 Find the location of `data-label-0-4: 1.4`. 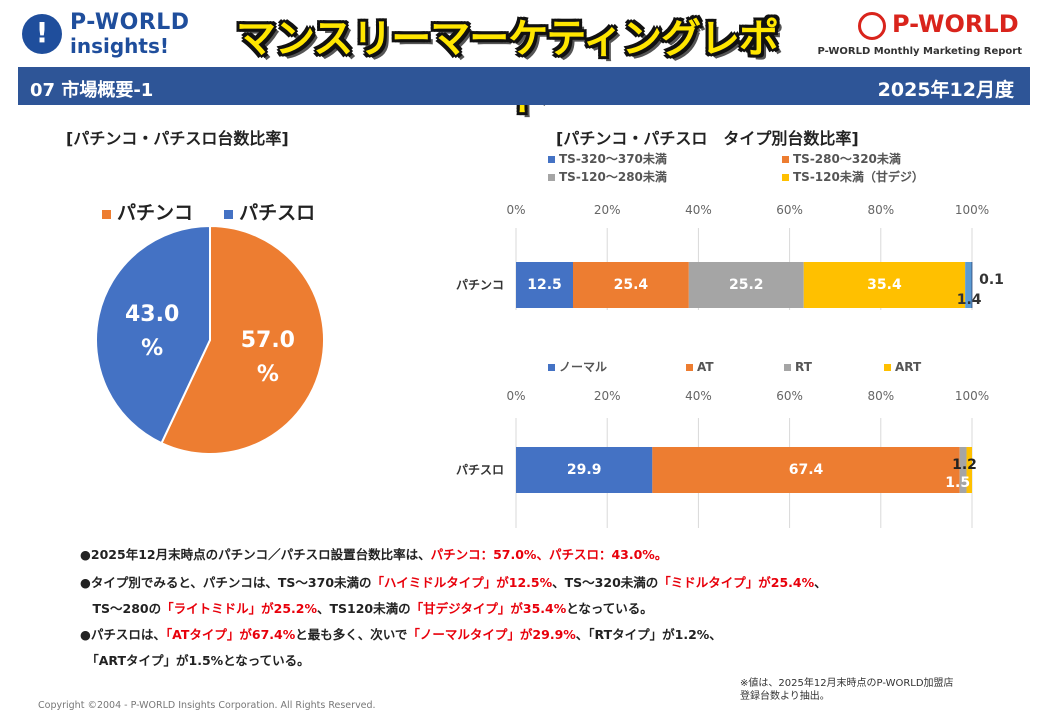

data-label-0-4: 1.4 is located at coordinates (969, 300).